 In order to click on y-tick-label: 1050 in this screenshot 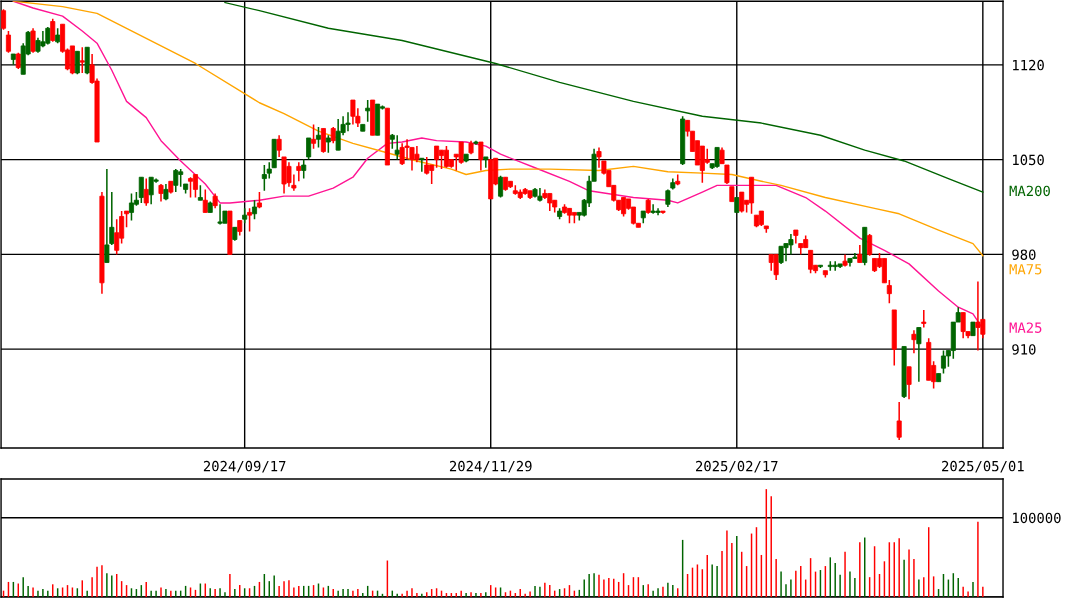, I will do `click(1028, 160)`.